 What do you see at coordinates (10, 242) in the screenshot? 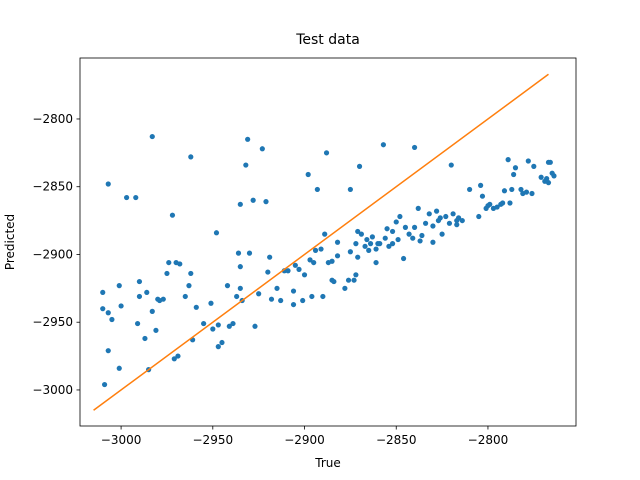
I see `y-axis-label: Predicted` at bounding box center [10, 242].